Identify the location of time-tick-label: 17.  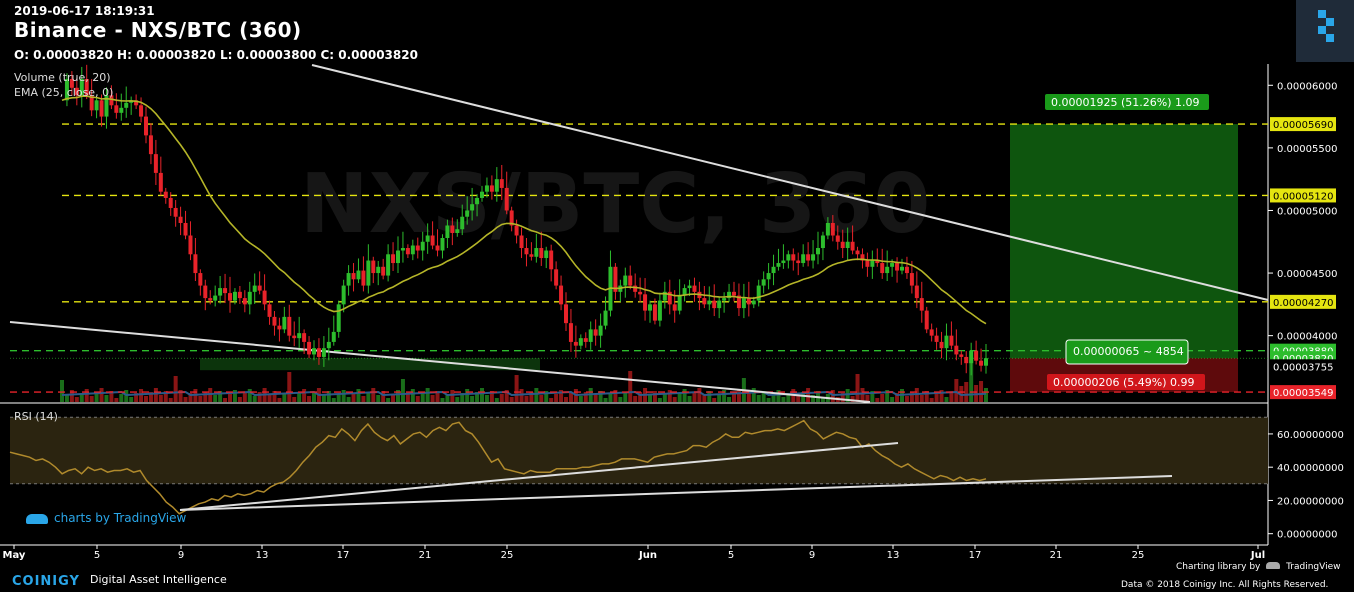
(343, 555).